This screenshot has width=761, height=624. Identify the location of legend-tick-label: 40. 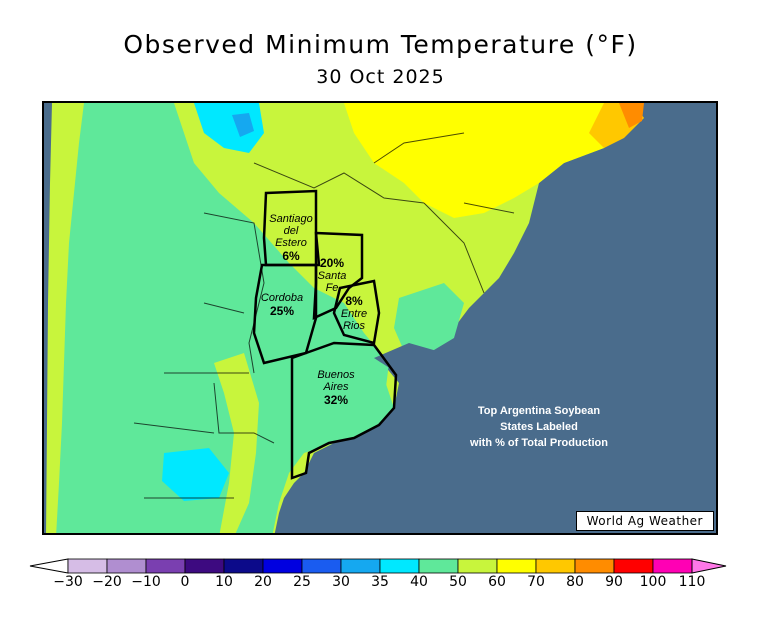
(419, 582).